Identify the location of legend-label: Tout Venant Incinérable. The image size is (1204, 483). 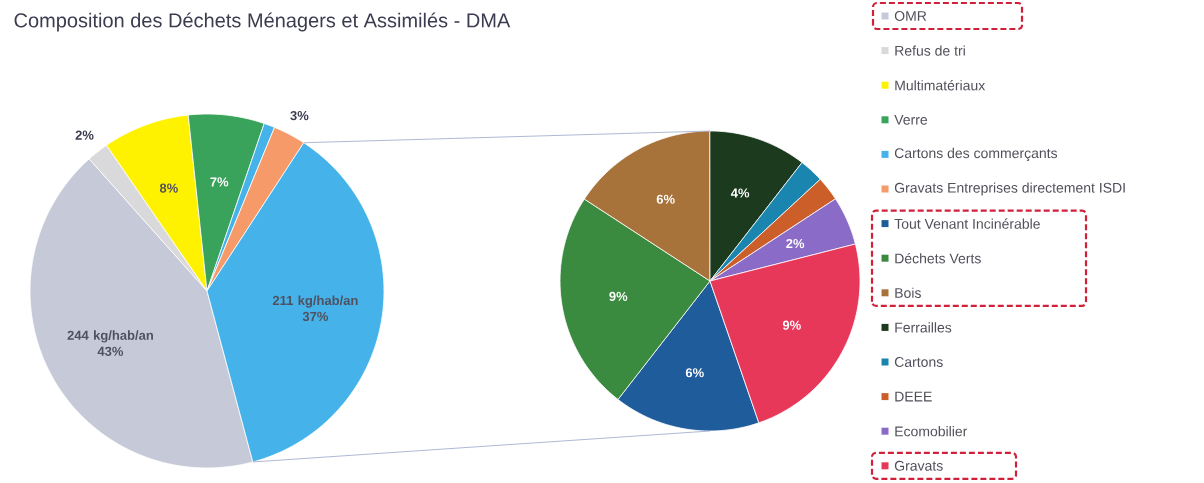
(967, 223).